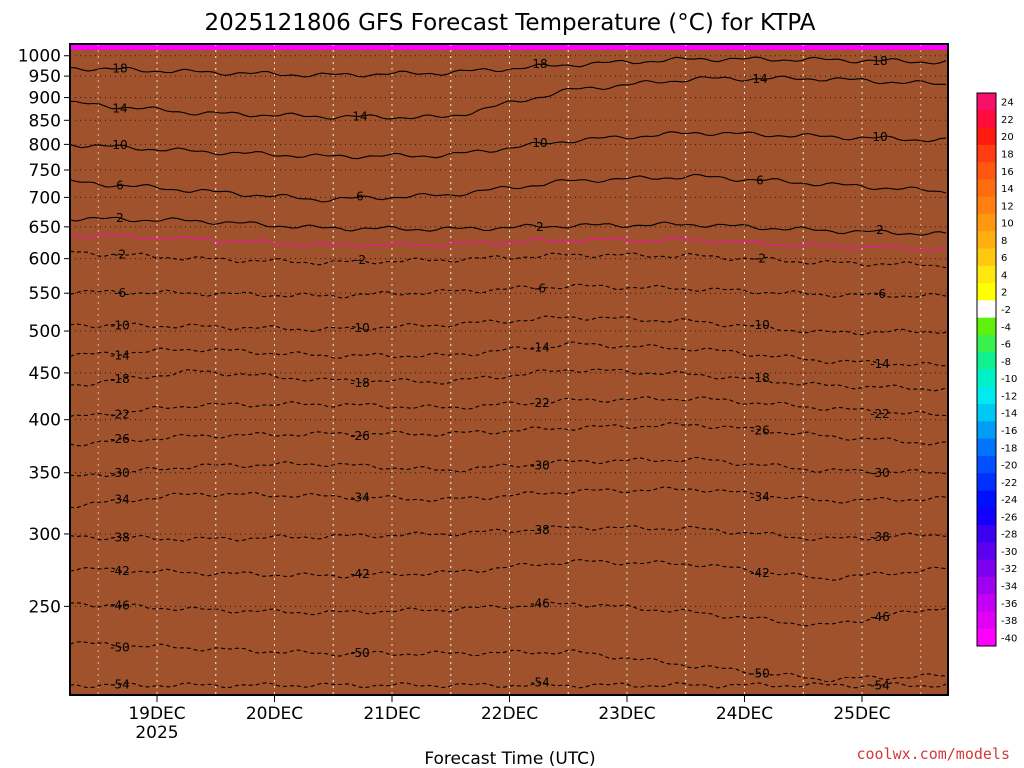 Image resolution: width=1024 pixels, height=768 pixels. Describe the element at coordinates (1009, 621) in the screenshot. I see `colorbar-label: -38` at that location.